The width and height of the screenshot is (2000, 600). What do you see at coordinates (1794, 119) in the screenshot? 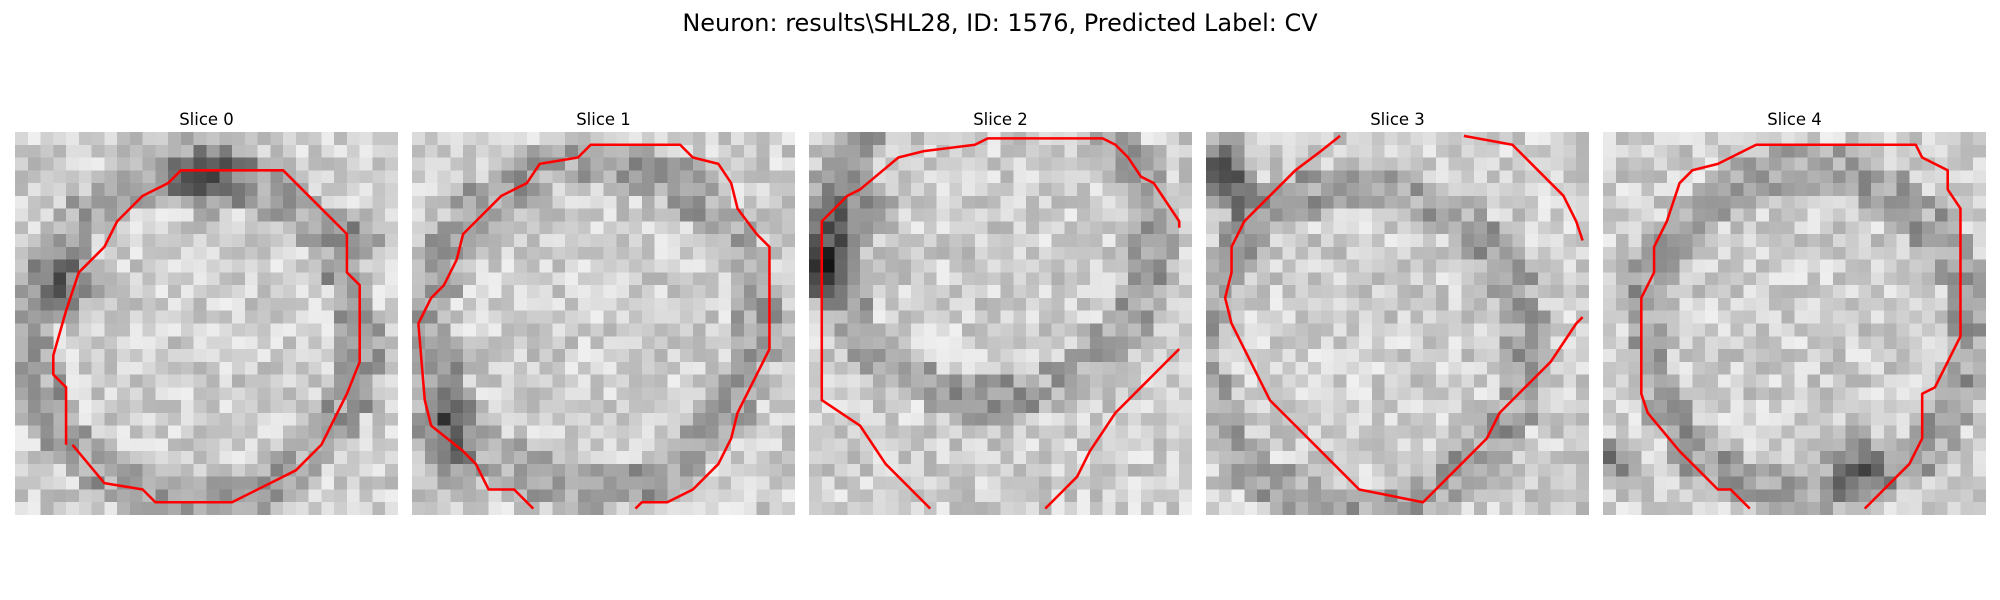
I see `slice-title: Slice 4` at bounding box center [1794, 119].